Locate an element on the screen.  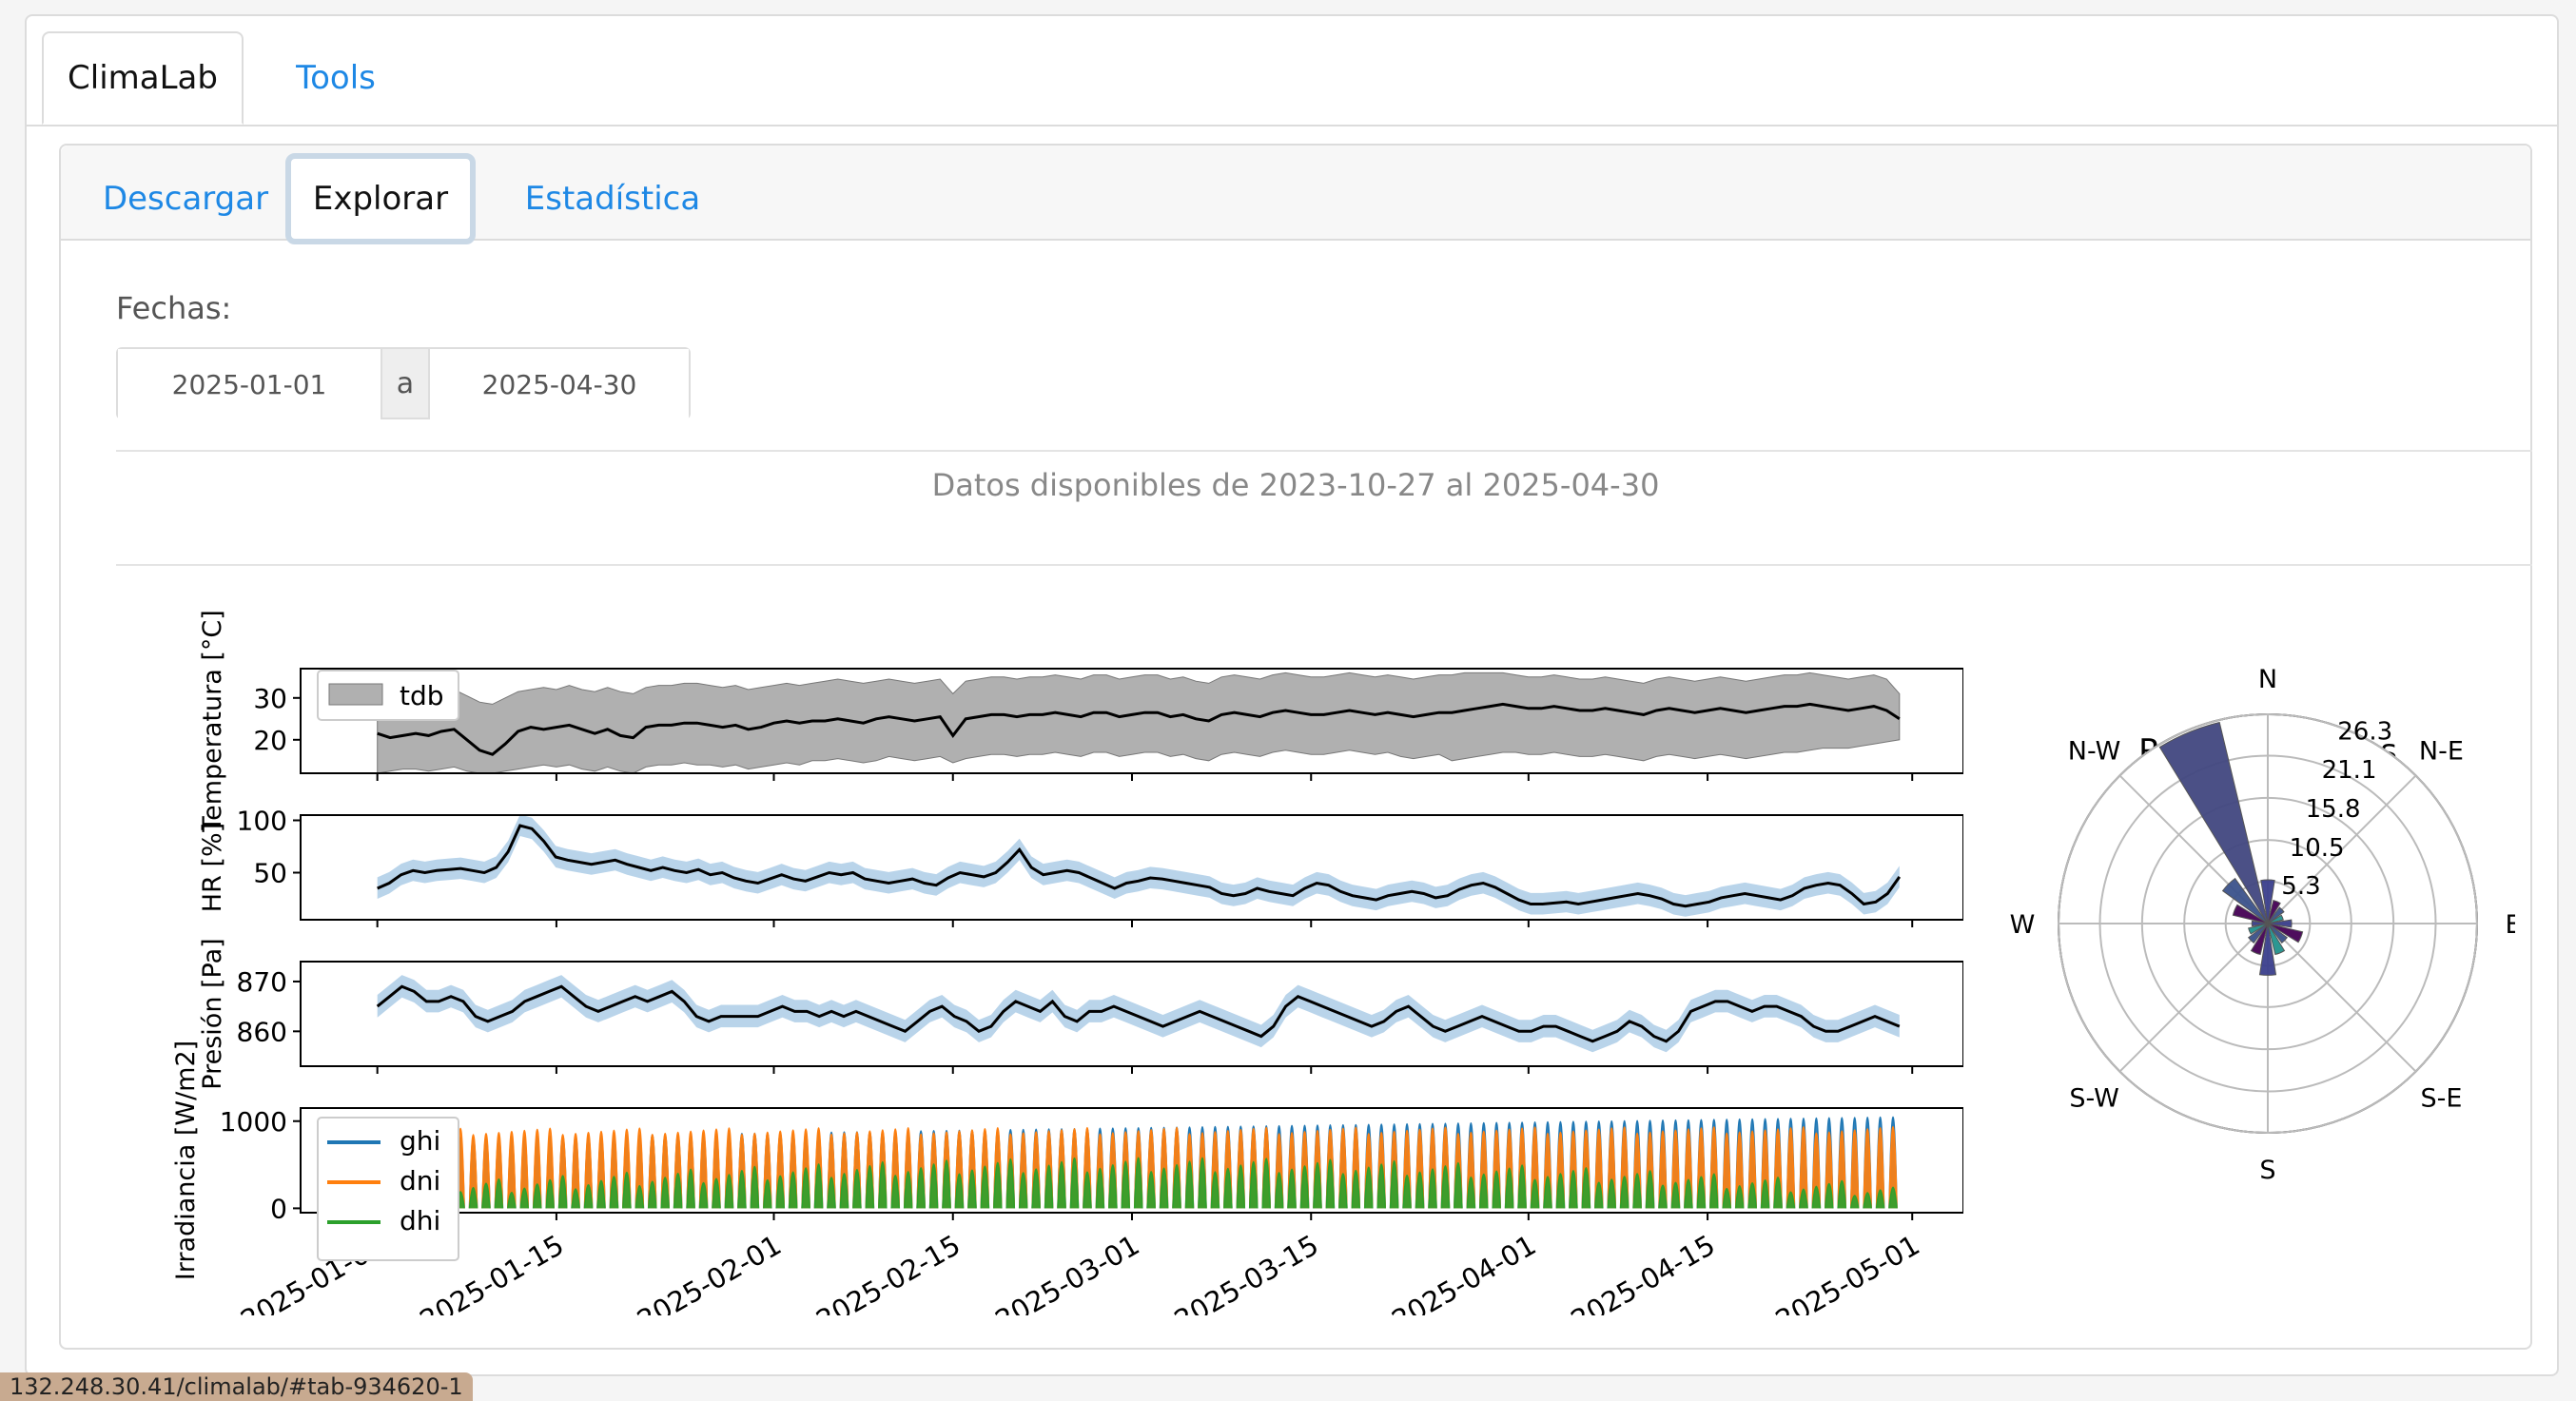
chart-panel-2: 860 870 Presión [Pa] is located at coordinates (1080, 1014).